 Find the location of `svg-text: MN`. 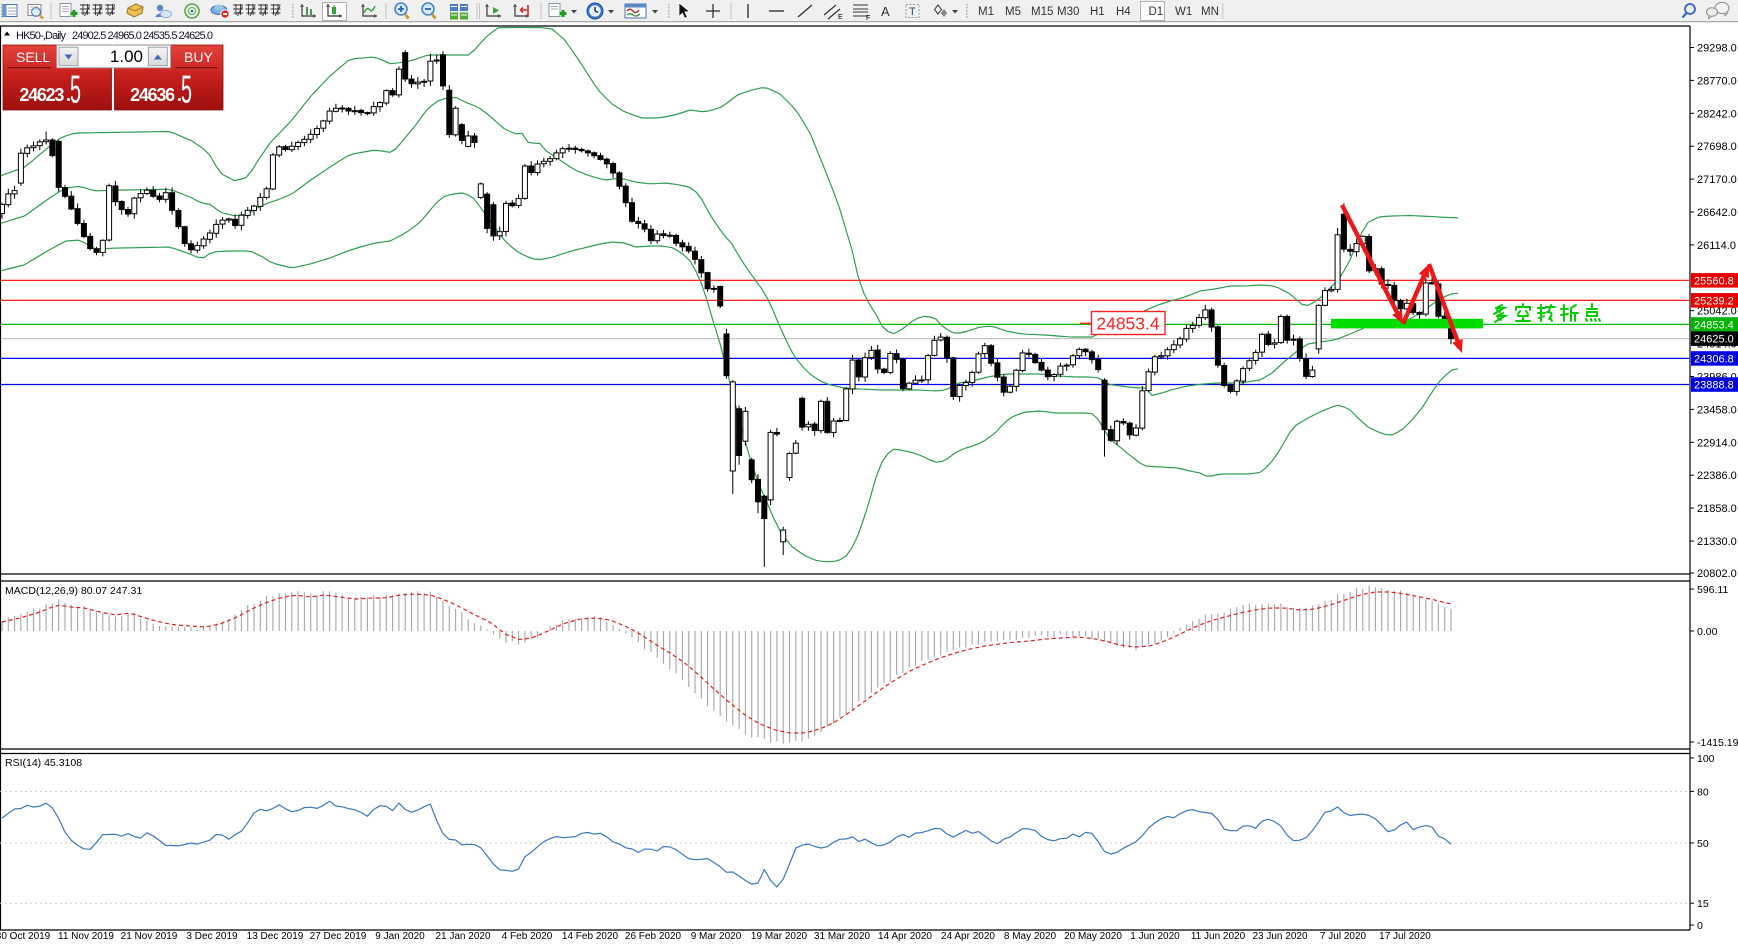

svg-text: MN is located at coordinates (1210, 12).